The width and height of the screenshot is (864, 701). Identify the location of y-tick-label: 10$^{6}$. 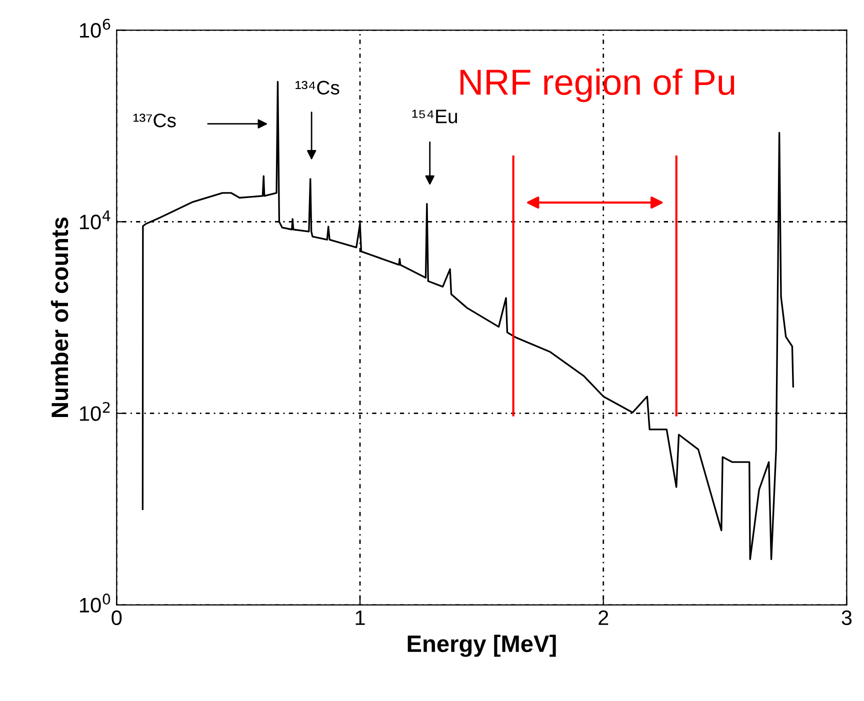
(95, 28).